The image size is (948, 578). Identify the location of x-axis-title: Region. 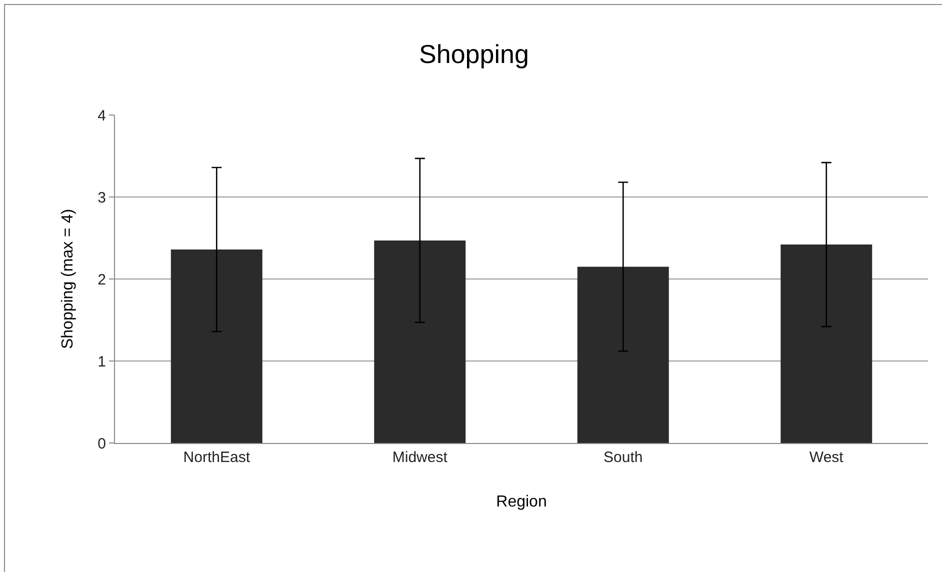
(521, 502).